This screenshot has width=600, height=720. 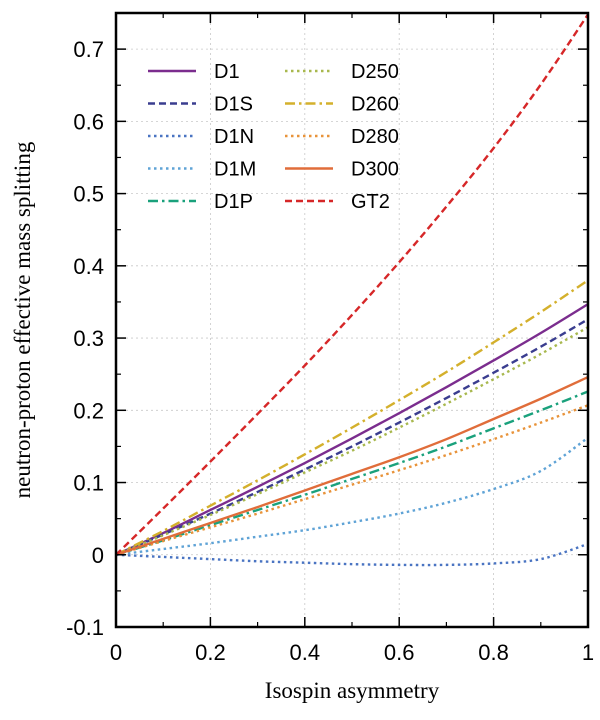 I want to click on y-tick-label: 0.5, so click(x=88, y=194).